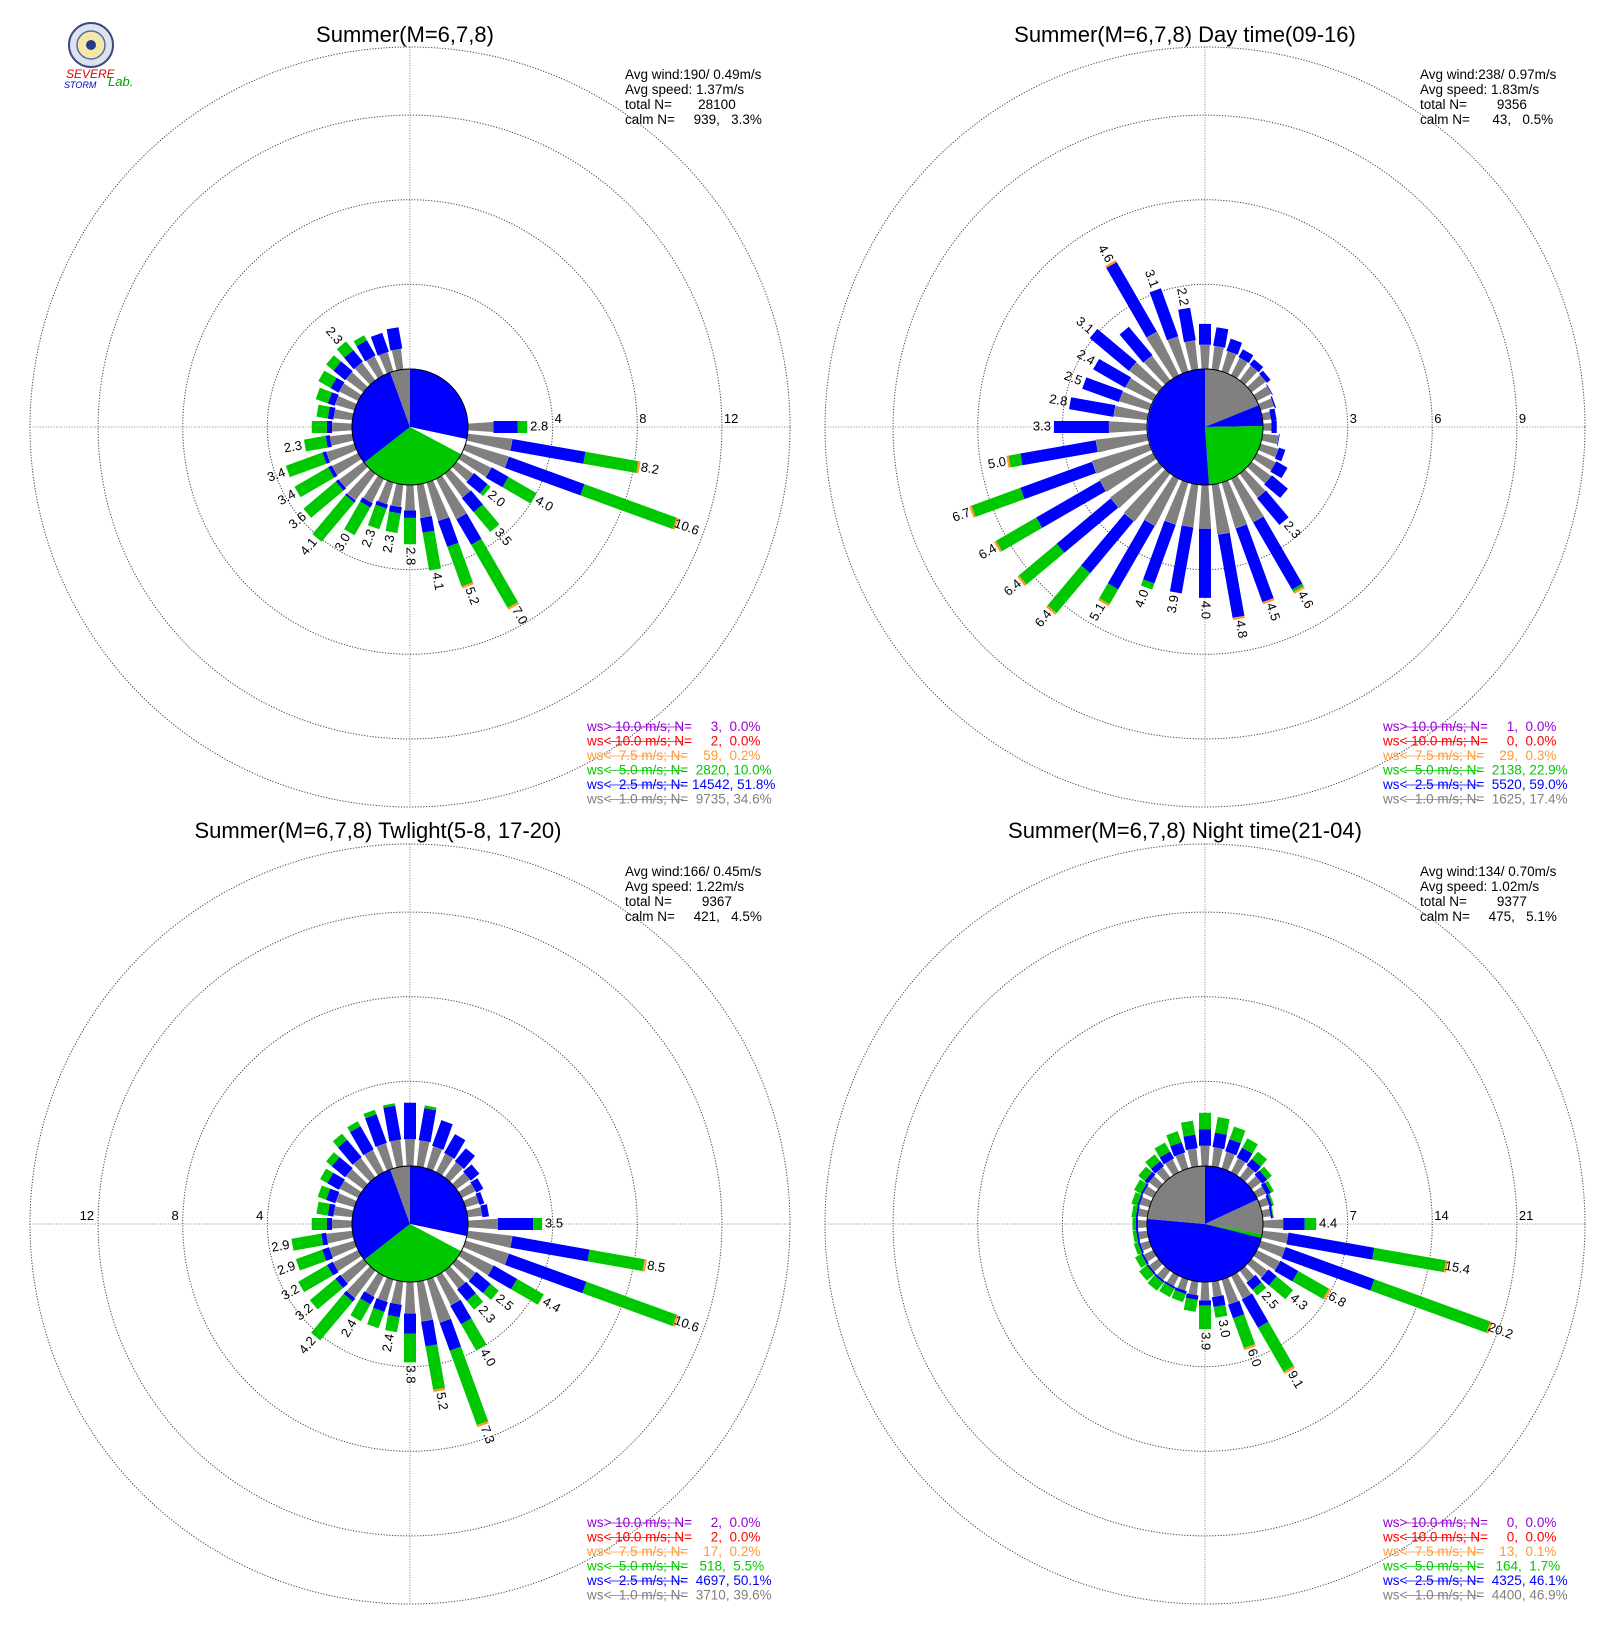 The height and width of the screenshot is (1640, 1620). I want to click on bar-value-label: 4.4, so click(1328, 1222).